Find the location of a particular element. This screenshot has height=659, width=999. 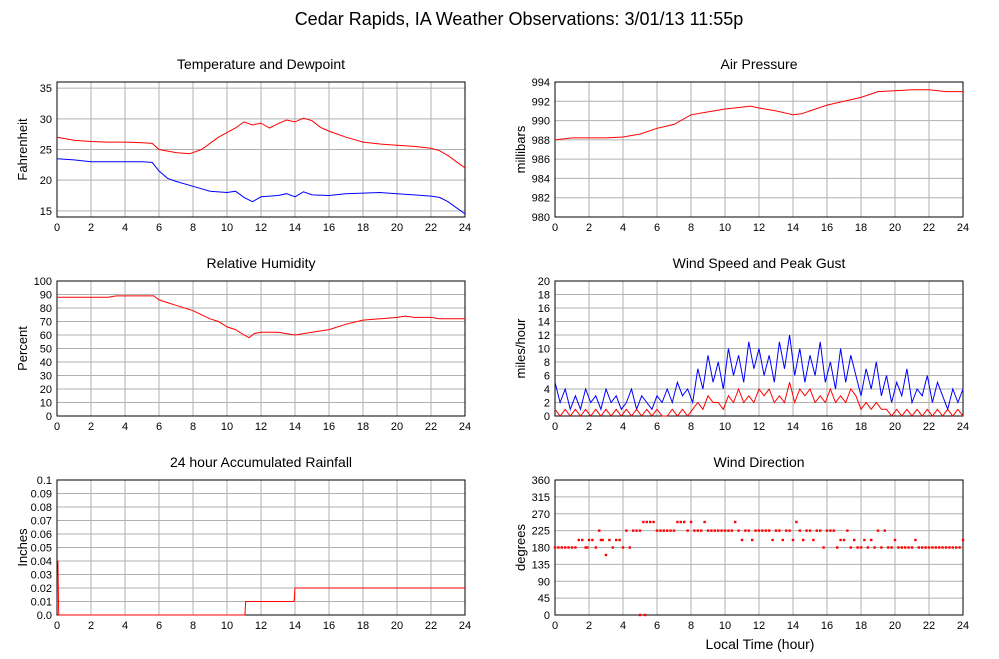

x-tick-label: 8 is located at coordinates (193, 427).